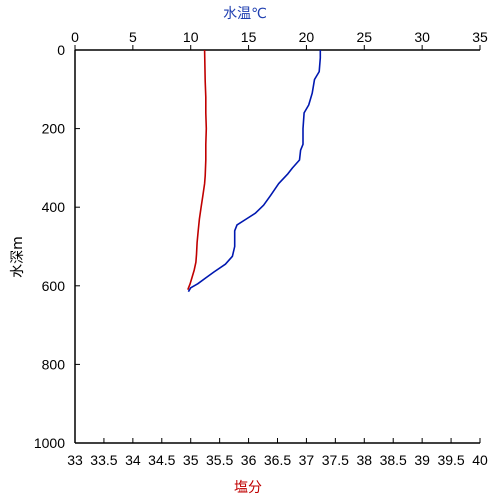 This screenshot has height=500, width=500. Describe the element at coordinates (480, 37) in the screenshot. I see `top-tick-label: 35` at that location.